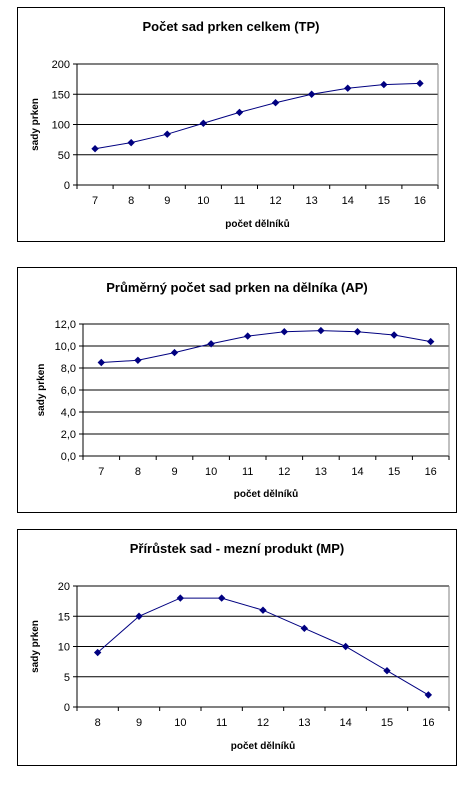 This screenshot has width=473, height=785. What do you see at coordinates (68, 435) in the screenshot?
I see `y-tick-label: 2,0` at bounding box center [68, 435].